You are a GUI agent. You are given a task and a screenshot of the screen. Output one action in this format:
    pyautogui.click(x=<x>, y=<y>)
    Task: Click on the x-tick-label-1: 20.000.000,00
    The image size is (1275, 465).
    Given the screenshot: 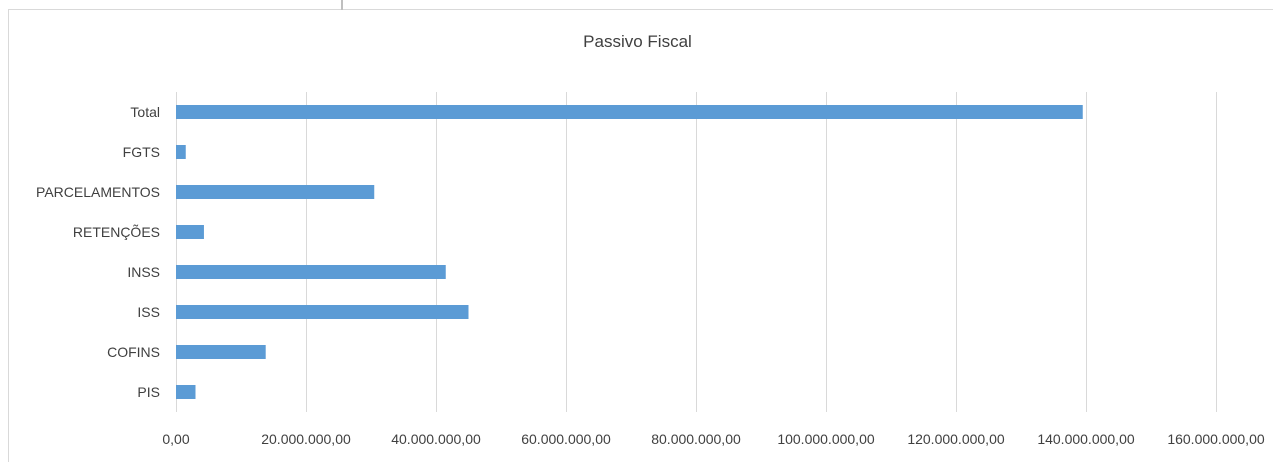 What is the action you would take?
    pyautogui.click(x=306, y=439)
    